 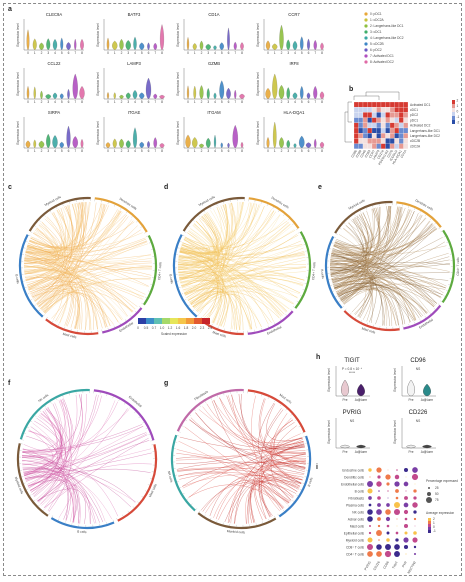 What do you see at coordinates (166, 187) in the screenshot?
I see `panel-label-d: d` at bounding box center [166, 187].